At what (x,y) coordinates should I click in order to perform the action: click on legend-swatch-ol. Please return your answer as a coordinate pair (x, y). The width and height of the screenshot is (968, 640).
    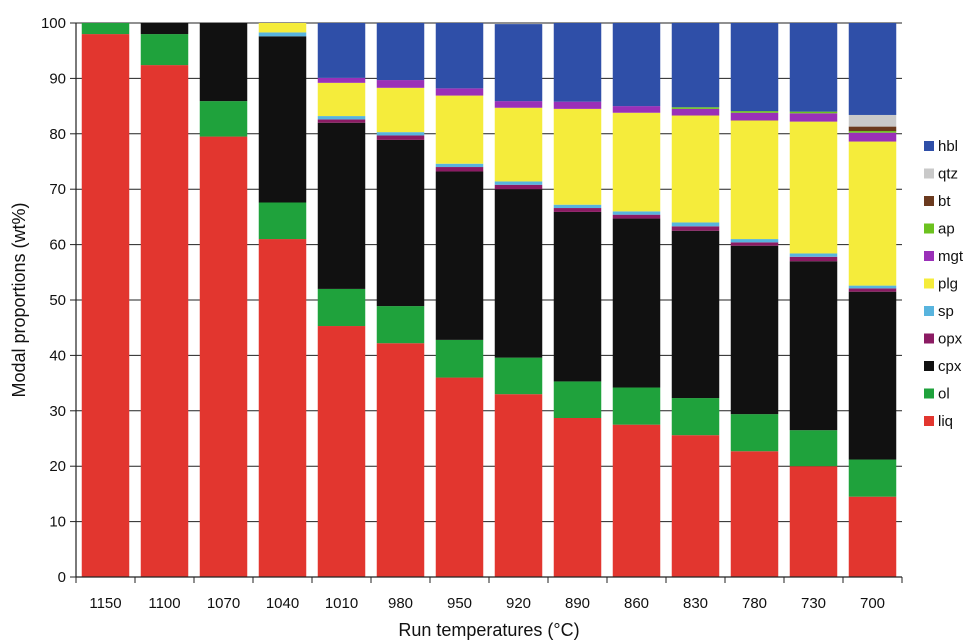
    Looking at the image, I should click on (929, 393).